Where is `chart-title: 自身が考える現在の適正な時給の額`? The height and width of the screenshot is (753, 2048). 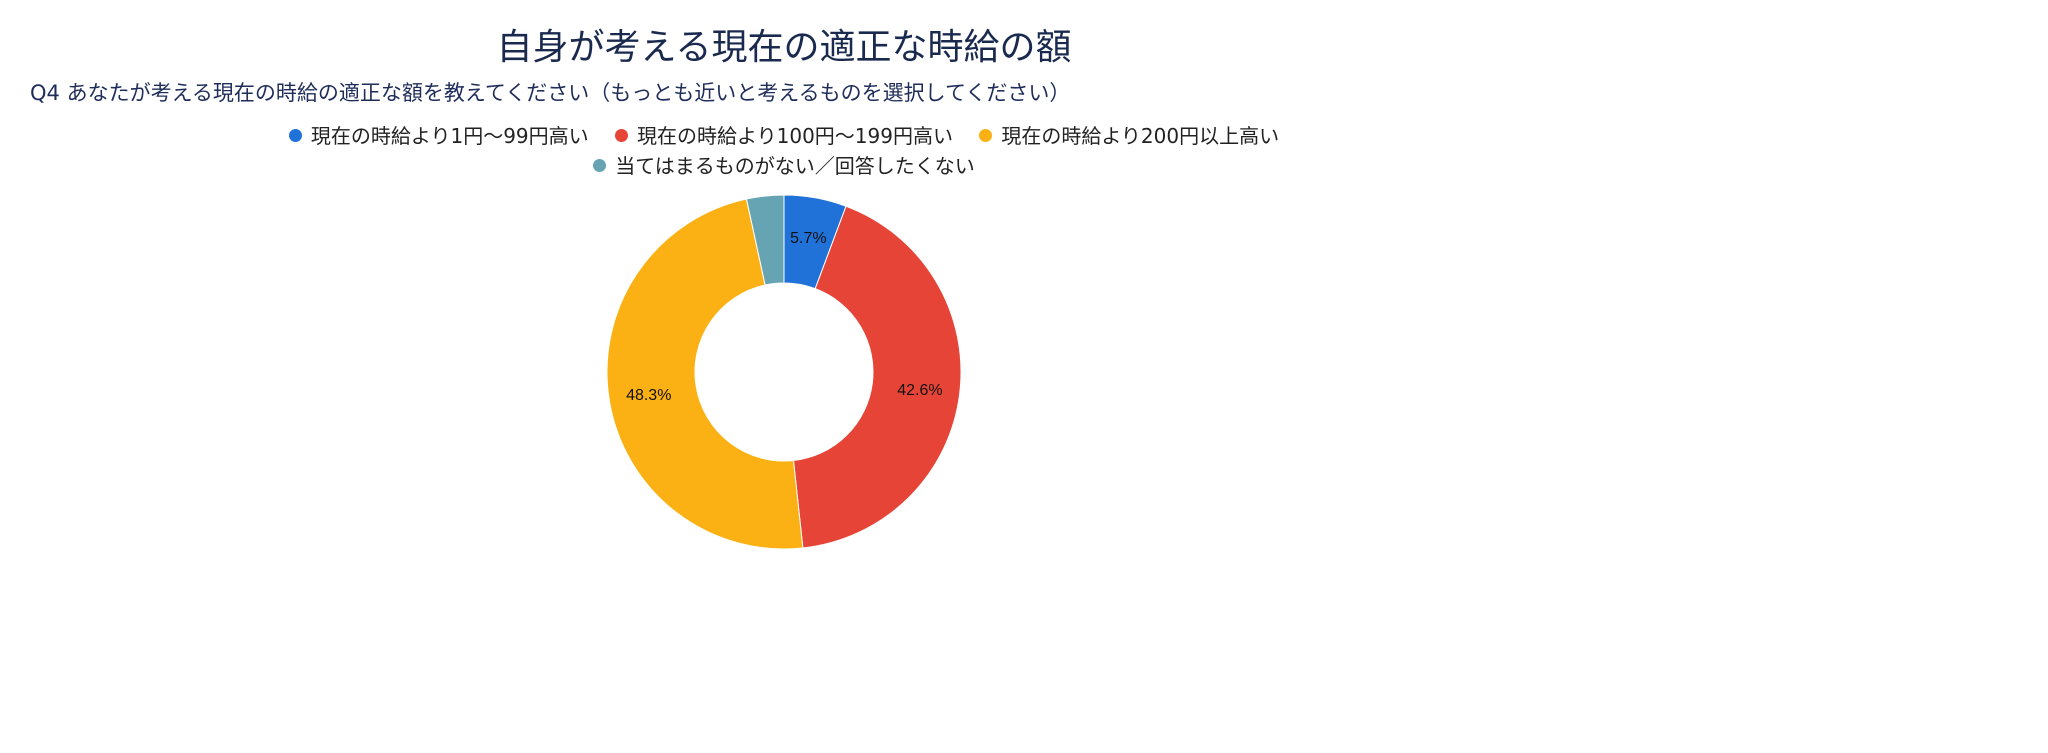 chart-title: 自身が考える現在の適正な時給の額 is located at coordinates (784, 47).